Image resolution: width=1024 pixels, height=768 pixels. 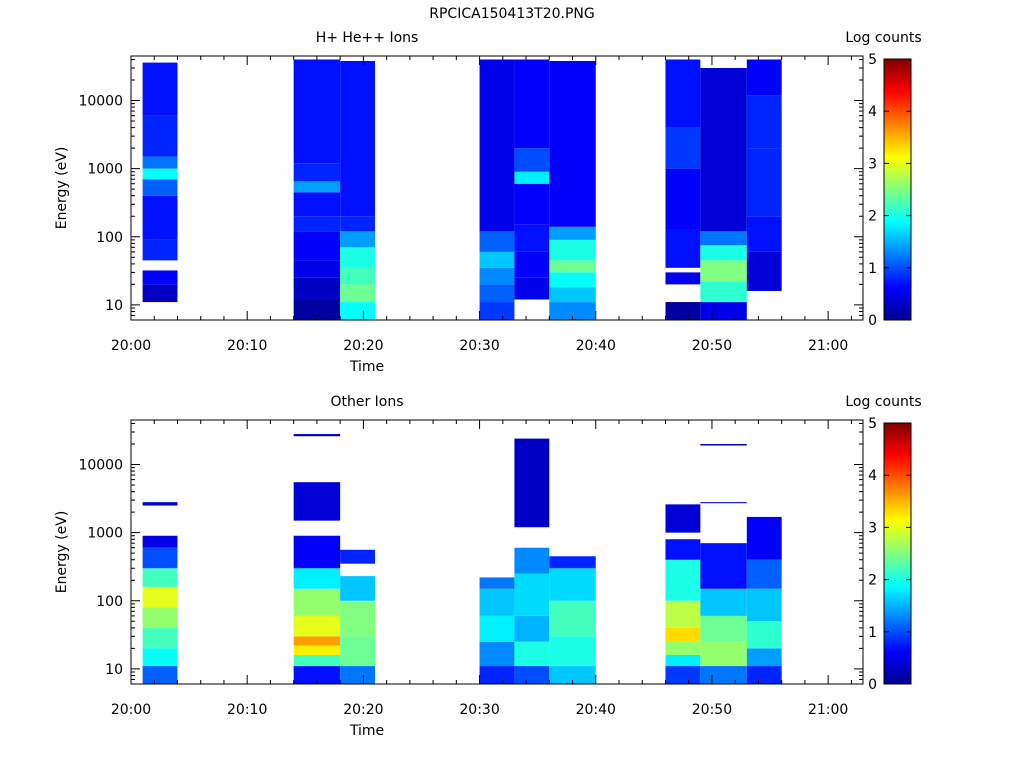 I want to click on colorbar, so click(x=897, y=553).